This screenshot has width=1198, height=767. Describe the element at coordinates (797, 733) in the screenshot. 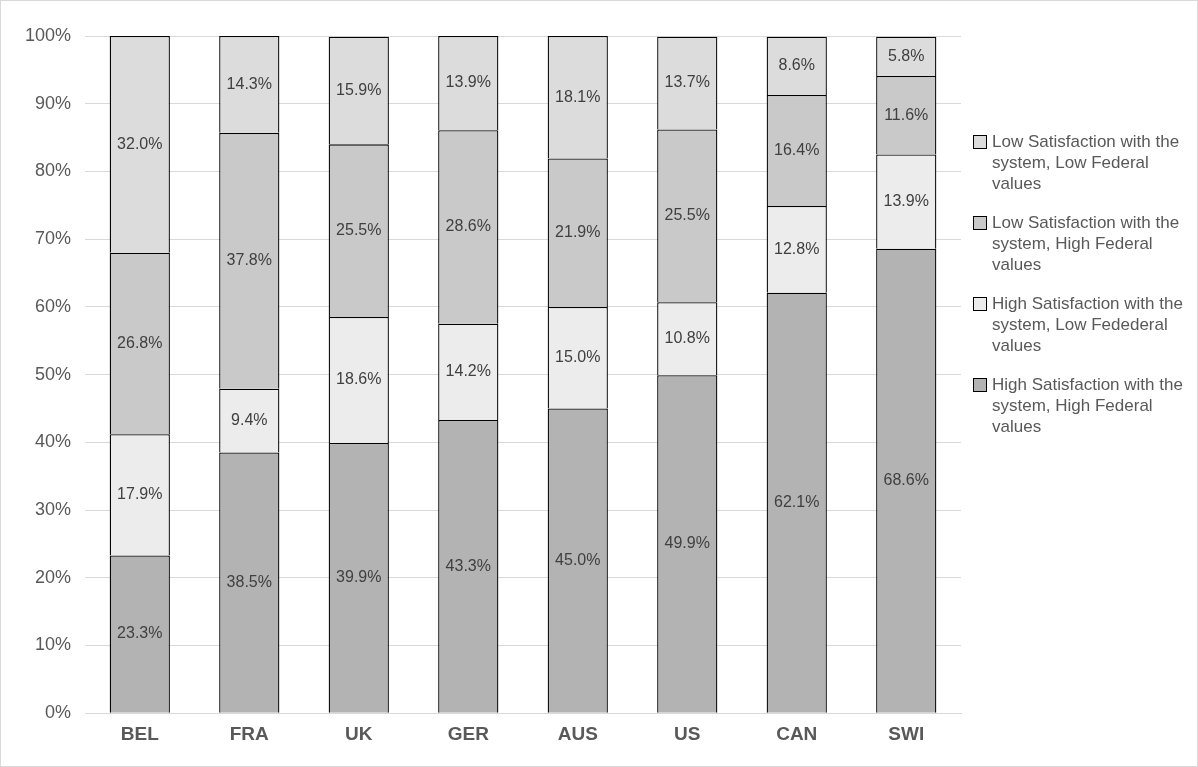

I see `x-tick-label: CAN` at that location.